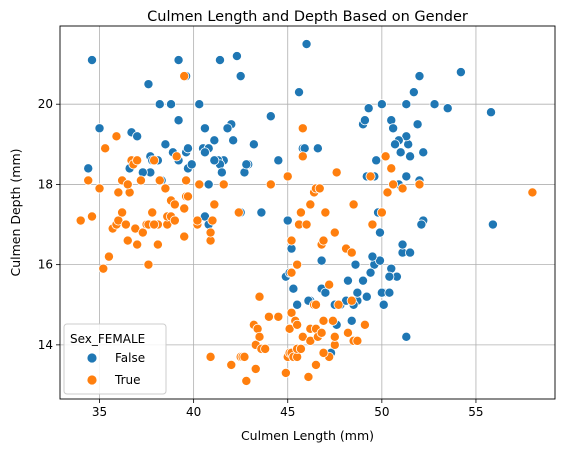 Image resolution: width=563 pixels, height=453 pixels. I want to click on y-tick-label: 20, so click(45, 104).